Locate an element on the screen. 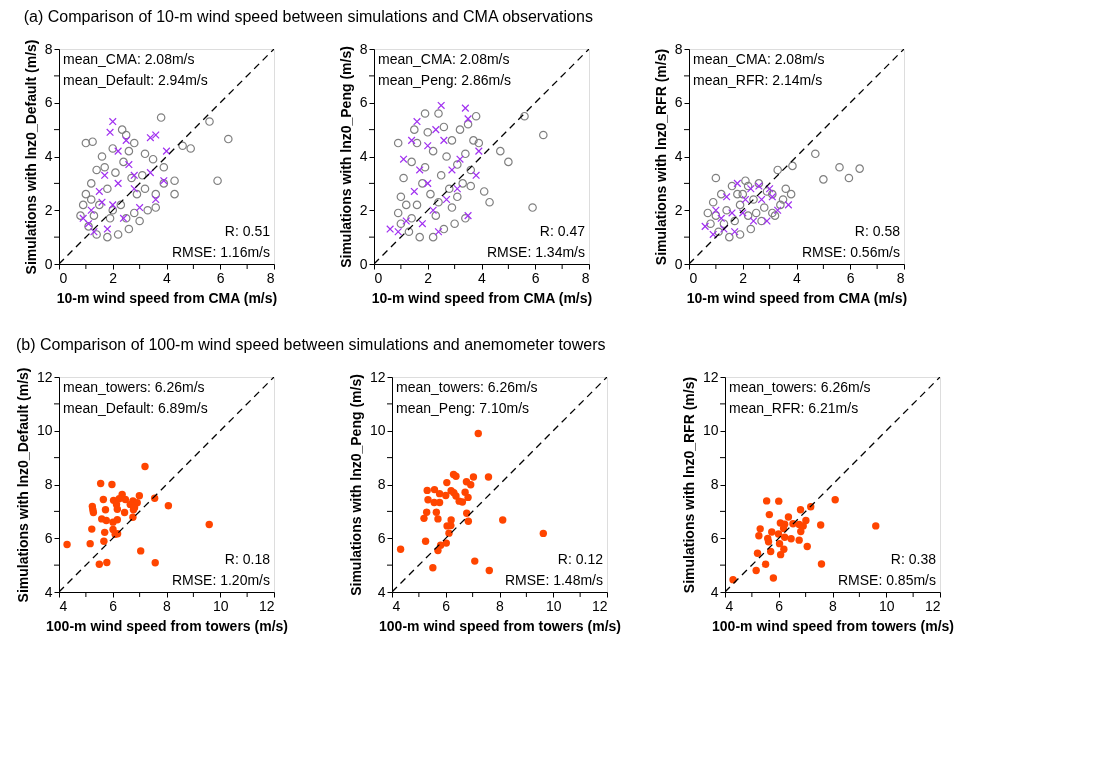 This screenshot has width=1111, height=758. annotation: R: 0.58 is located at coordinates (877, 231).